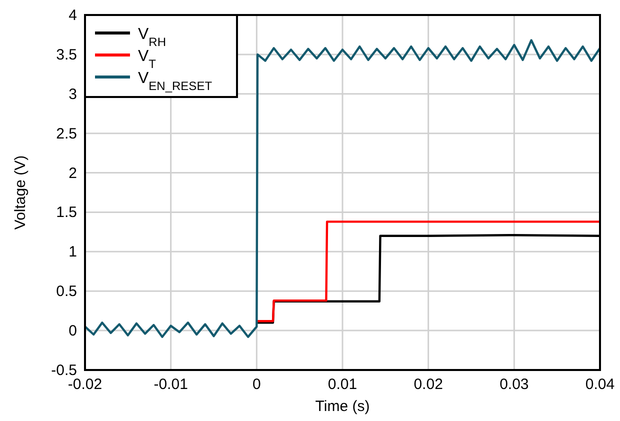 The image size is (620, 421). I want to click on x-tick-label: -0.01, so click(171, 384).